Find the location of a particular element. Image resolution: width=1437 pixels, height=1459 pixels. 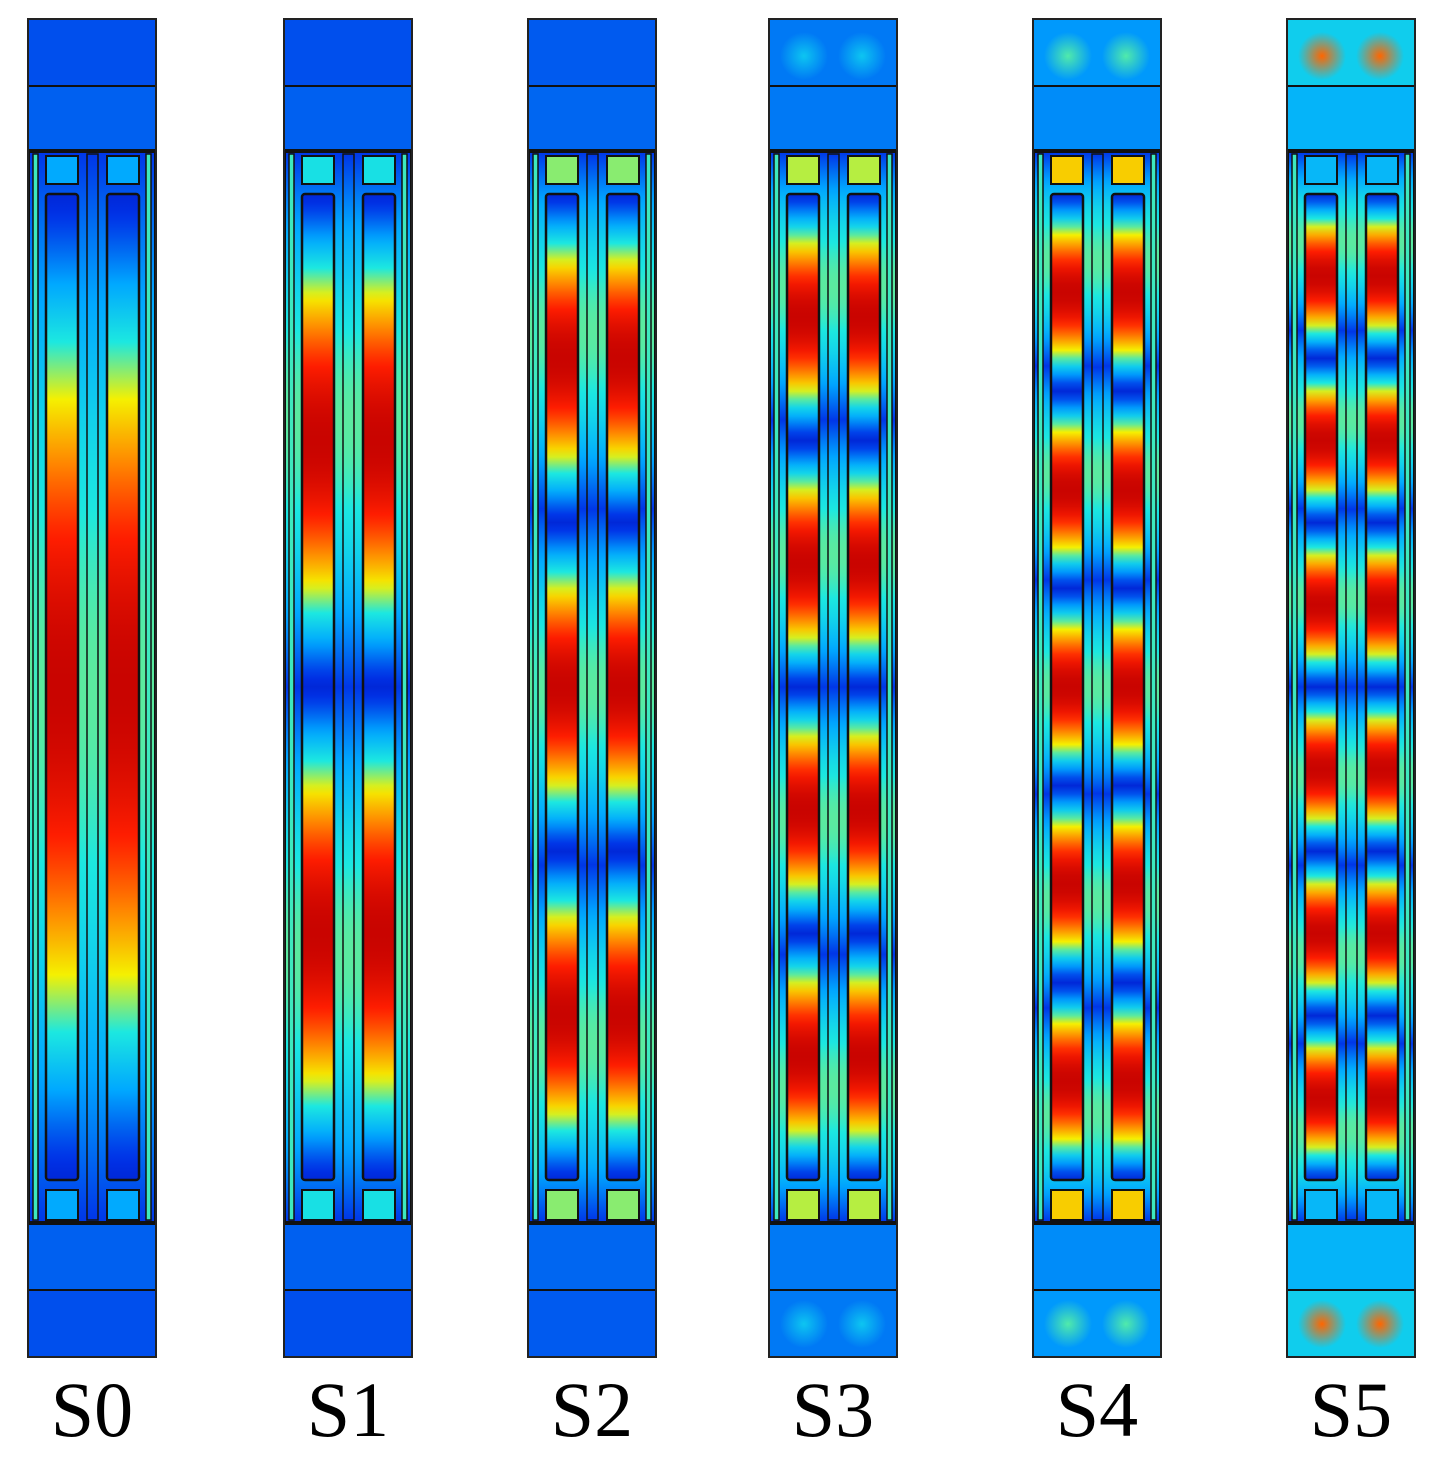

mode-field-plot-s5 is located at coordinates (1351, 688).